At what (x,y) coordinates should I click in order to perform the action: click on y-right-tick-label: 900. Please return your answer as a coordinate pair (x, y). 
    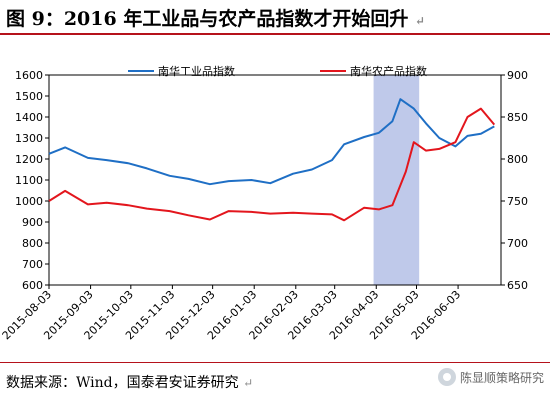
    Looking at the image, I should click on (517, 75).